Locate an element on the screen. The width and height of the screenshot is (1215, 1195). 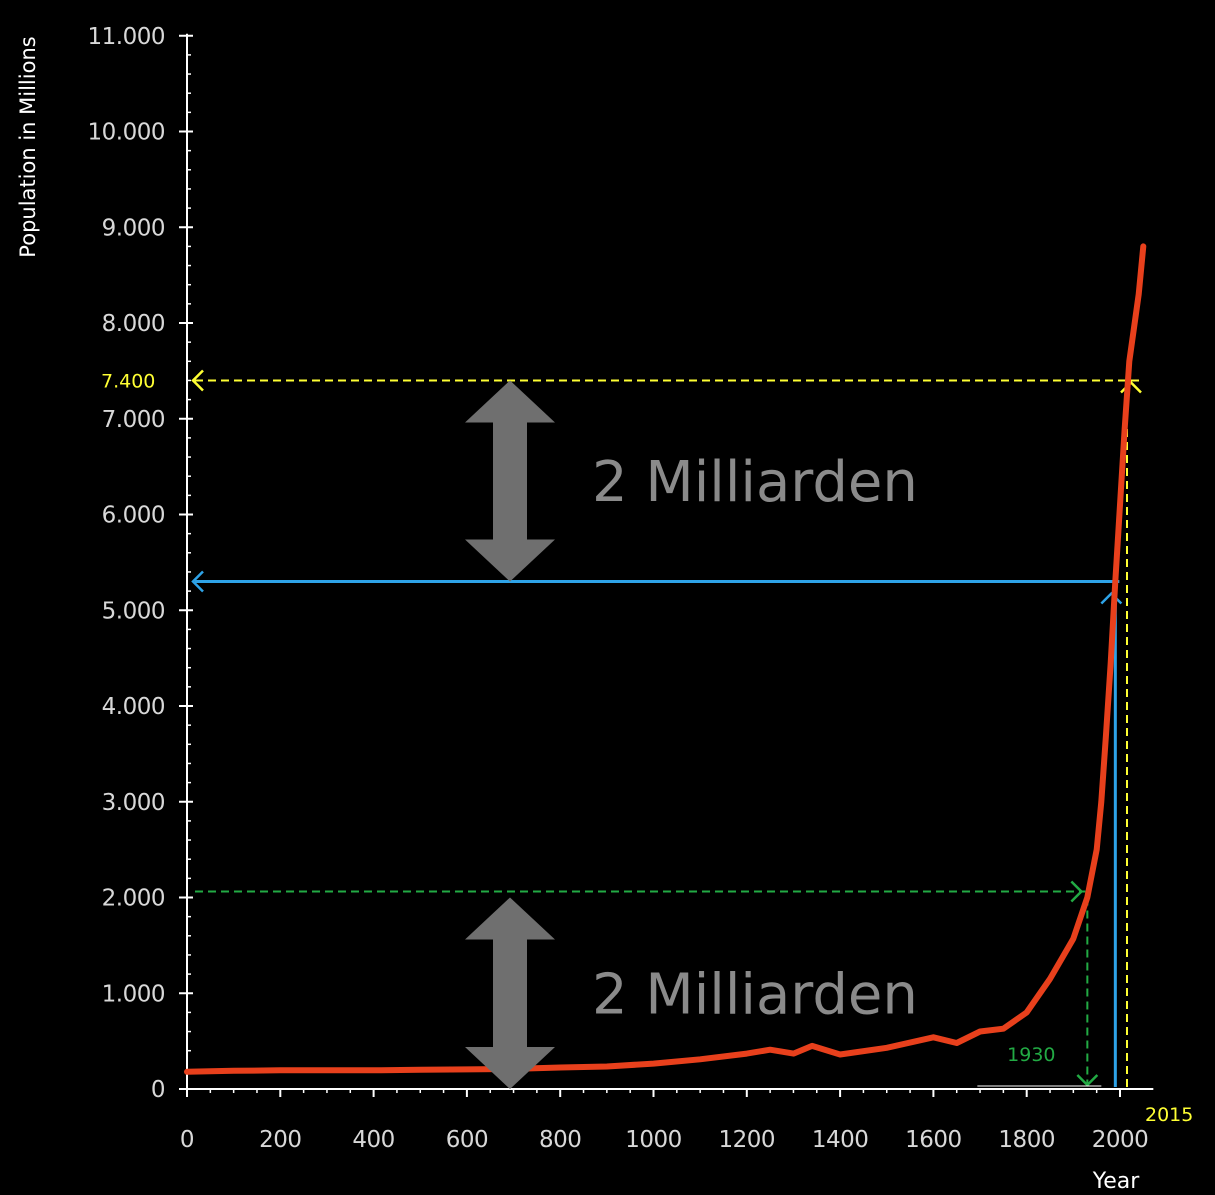
y-tick-label: 11.000 is located at coordinates (126, 37).